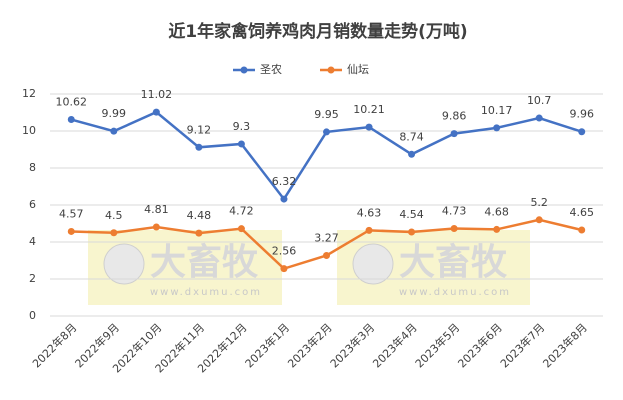 The image size is (623, 400). What do you see at coordinates (326, 114) in the screenshot?
I see `data-label: 9.95` at bounding box center [326, 114].